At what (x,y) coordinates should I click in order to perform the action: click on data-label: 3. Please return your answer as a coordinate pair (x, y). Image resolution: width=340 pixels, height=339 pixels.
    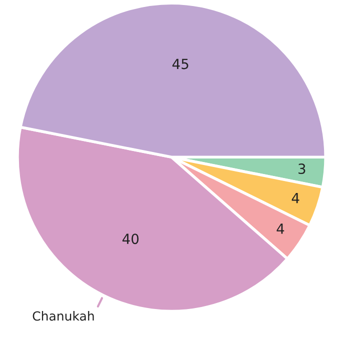
    Looking at the image, I should click on (302, 169).